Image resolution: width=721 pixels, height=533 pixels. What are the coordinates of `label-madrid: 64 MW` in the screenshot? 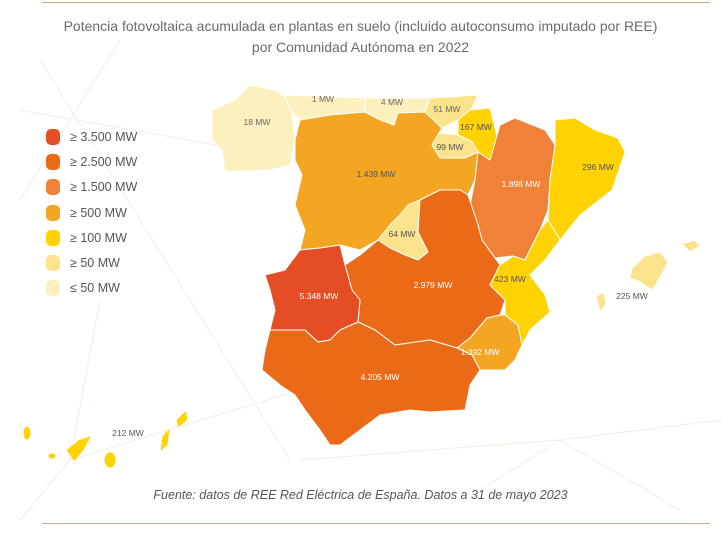 It's located at (402, 234).